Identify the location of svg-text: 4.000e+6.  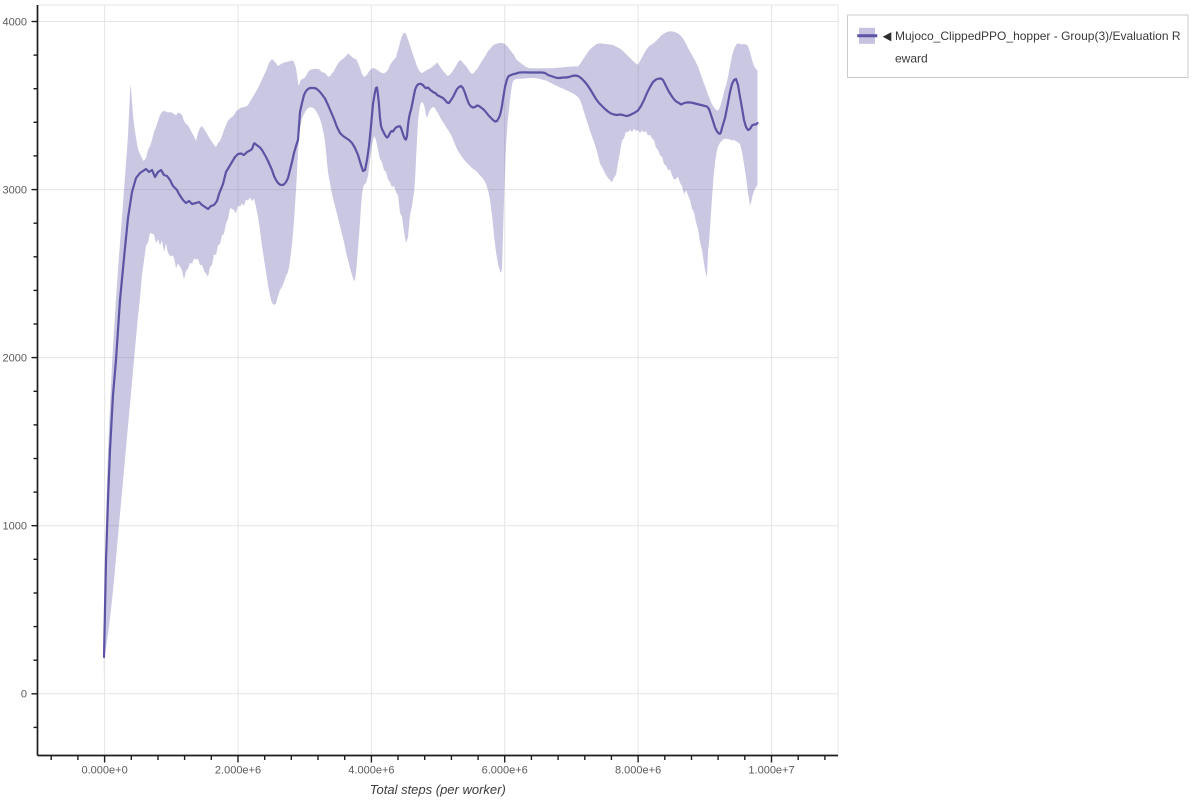
(371, 771).